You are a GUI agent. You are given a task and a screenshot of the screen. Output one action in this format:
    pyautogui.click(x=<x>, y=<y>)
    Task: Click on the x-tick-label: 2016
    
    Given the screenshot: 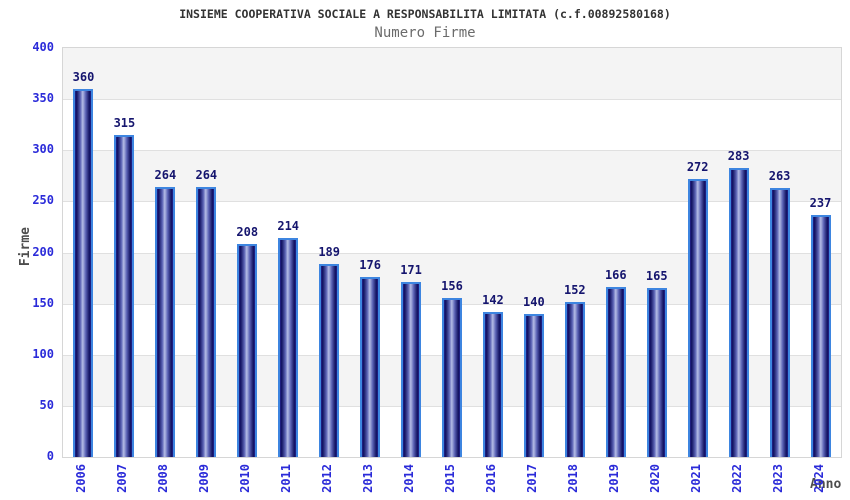 What is the action you would take?
    pyautogui.click(x=490, y=478)
    